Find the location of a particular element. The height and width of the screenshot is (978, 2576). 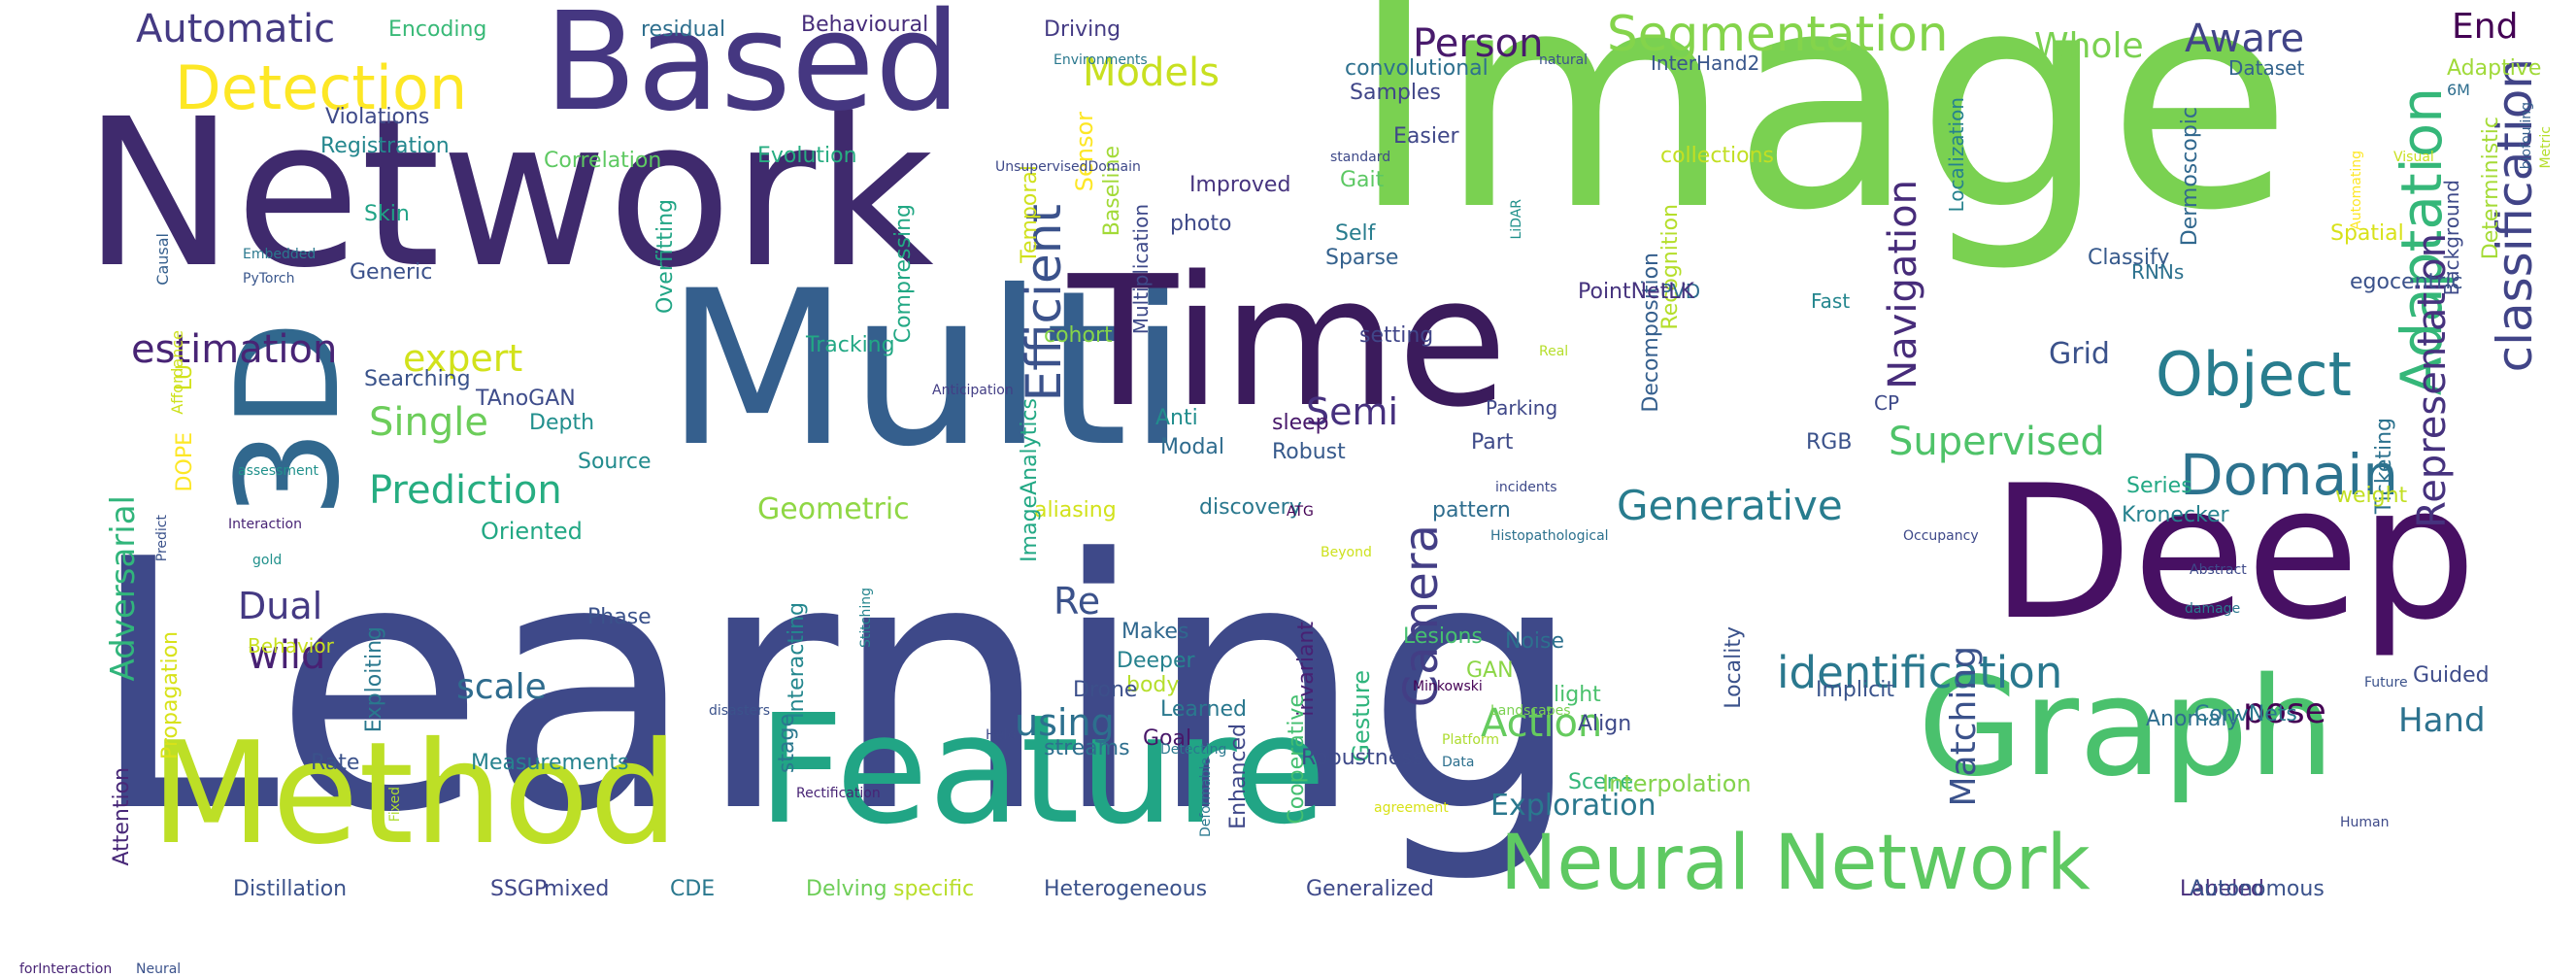

word-parking: Parking is located at coordinates (1522, 408).